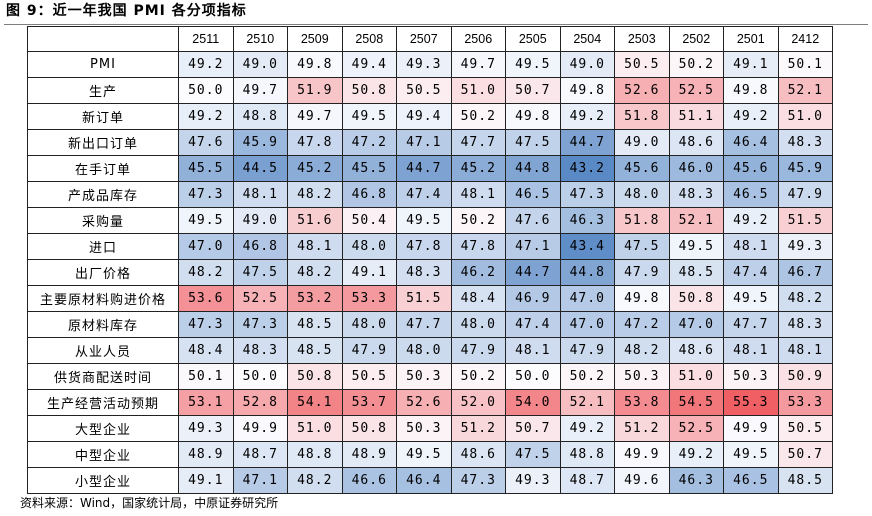  Describe the element at coordinates (478, 402) in the screenshot. I see `heatmap-cell: 52.0` at that location.